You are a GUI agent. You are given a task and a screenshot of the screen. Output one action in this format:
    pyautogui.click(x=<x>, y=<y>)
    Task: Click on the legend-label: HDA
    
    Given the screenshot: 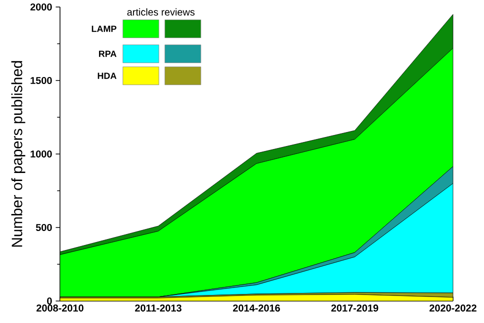 What is the action you would take?
    pyautogui.click(x=107, y=75)
    